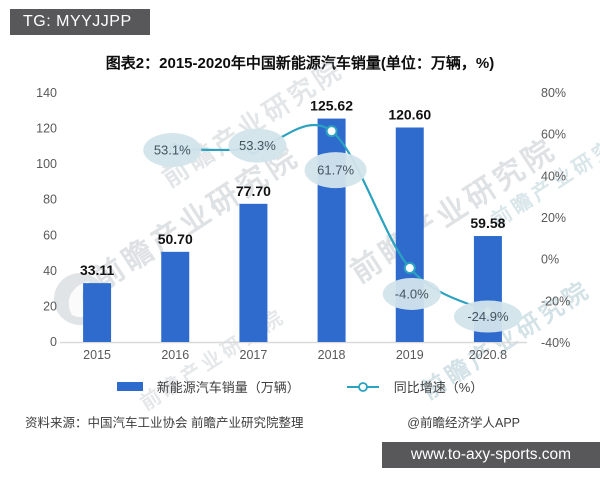 The height and width of the screenshot is (480, 600). I want to click on credit-note: @前瞻经济学人APP, so click(463, 423).